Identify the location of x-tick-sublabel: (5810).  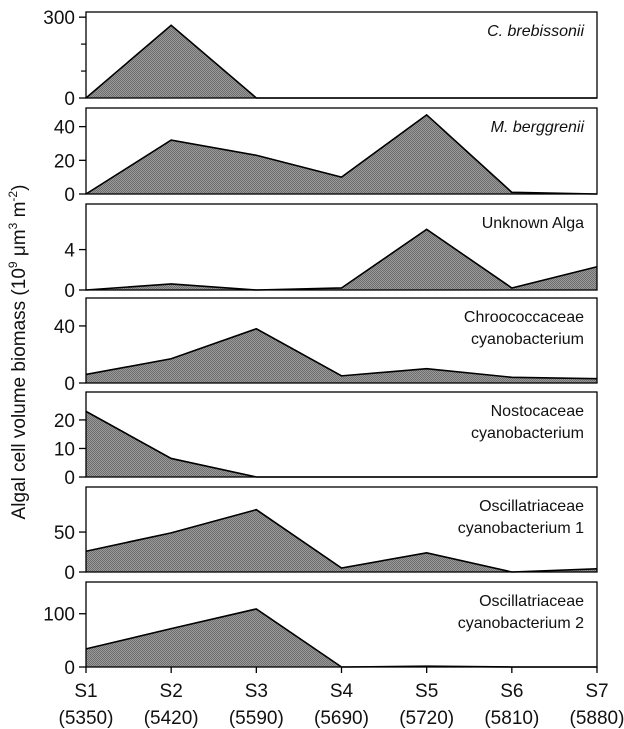
(511, 718).